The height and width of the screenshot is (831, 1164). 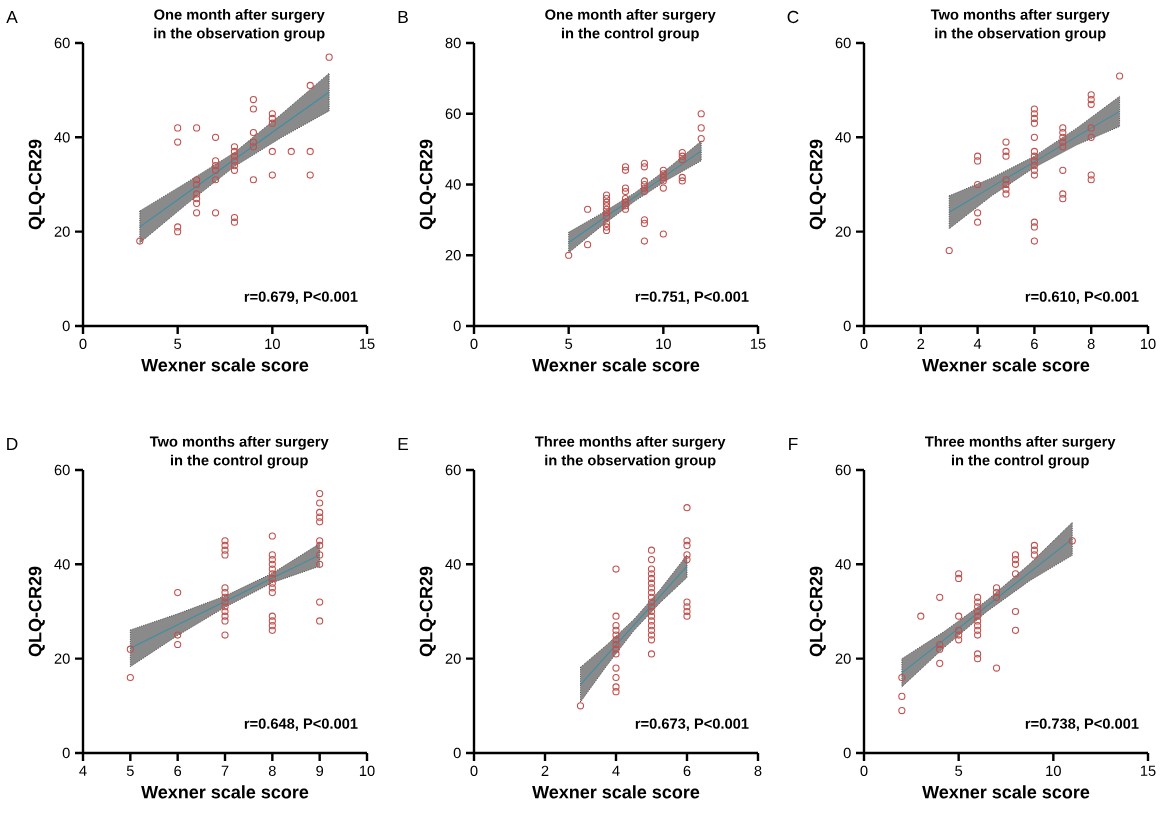 What do you see at coordinates (12, 17) in the screenshot?
I see `text: A` at bounding box center [12, 17].